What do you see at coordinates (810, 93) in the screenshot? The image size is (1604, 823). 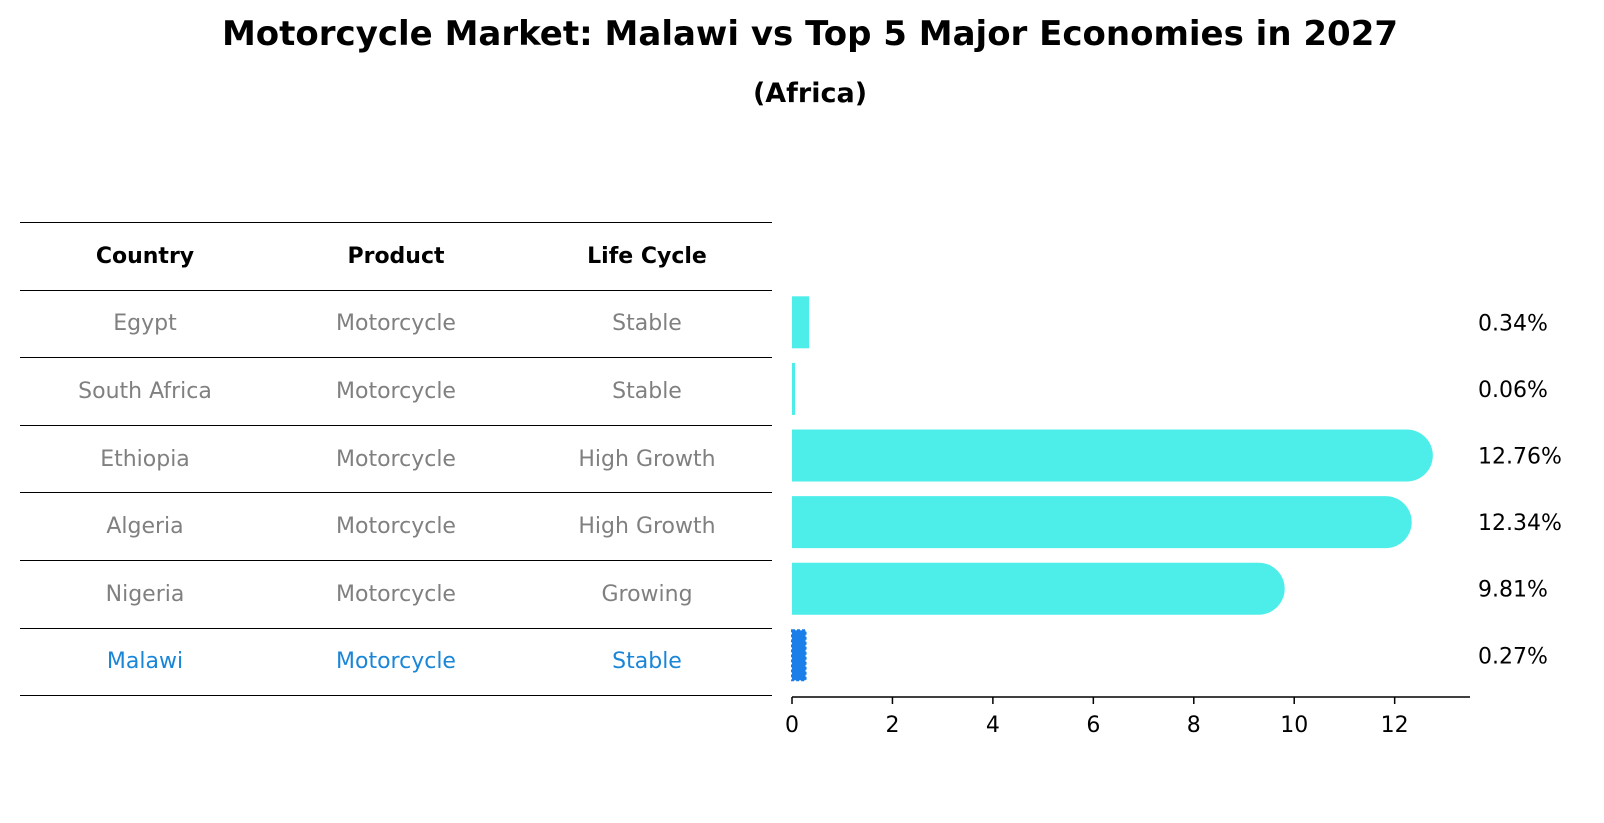 I see `chart-subtitle: (Africa)` at bounding box center [810, 93].